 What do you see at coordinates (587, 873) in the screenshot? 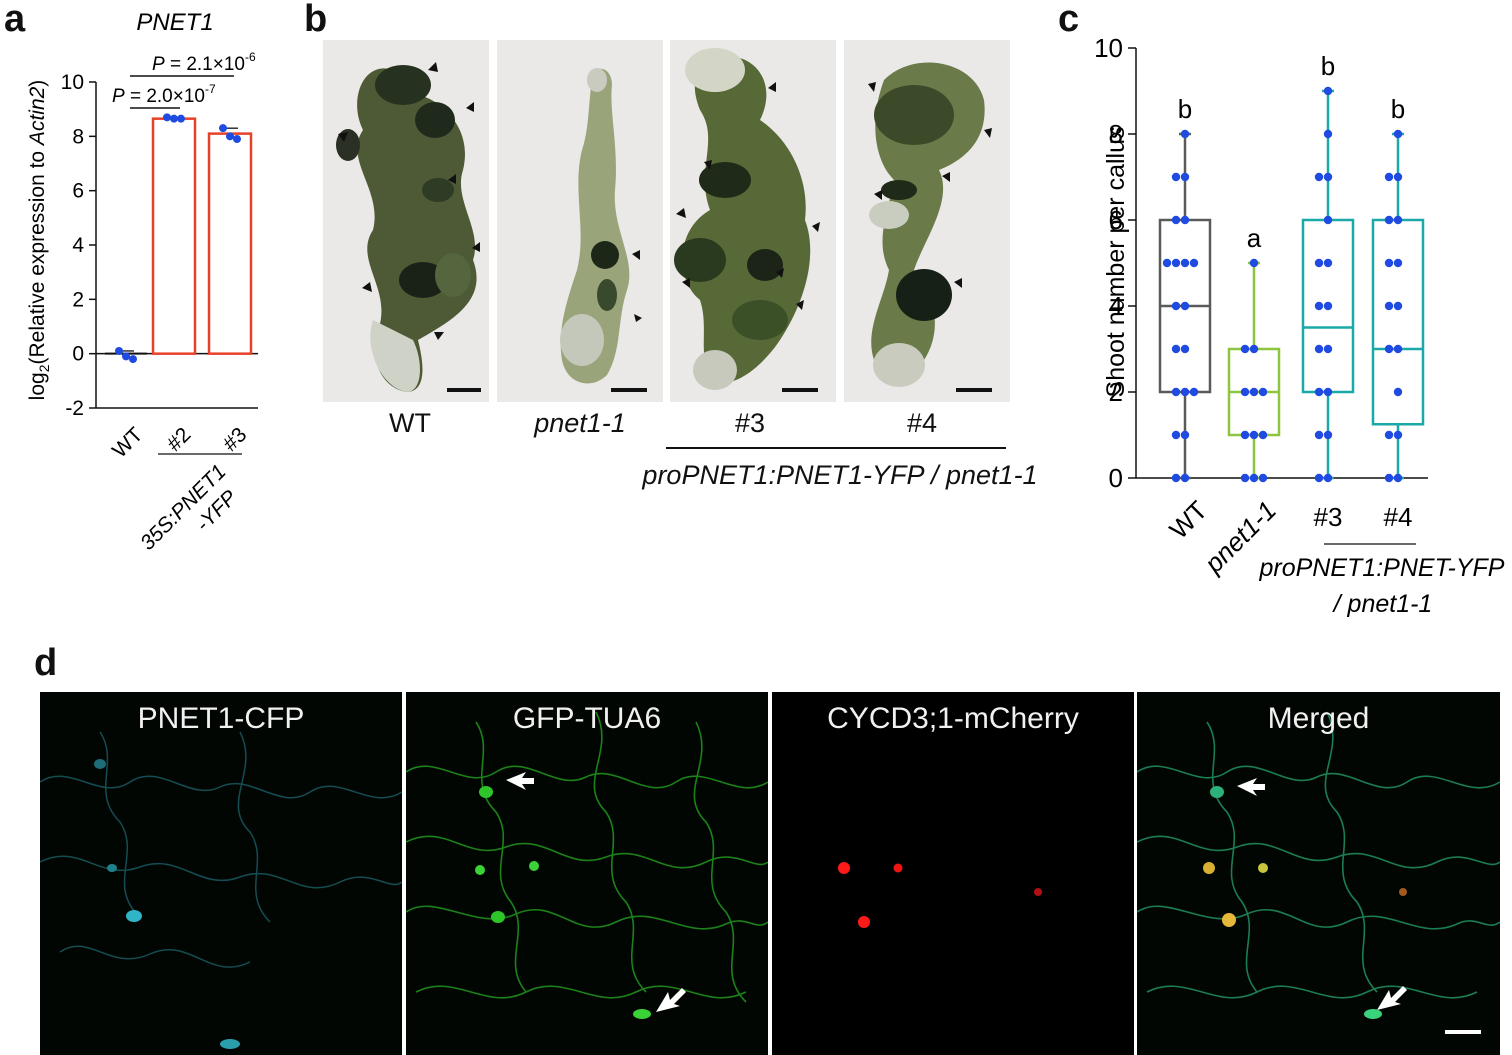
I see `micrograph-gfp: GFP-TUA6` at bounding box center [587, 873].